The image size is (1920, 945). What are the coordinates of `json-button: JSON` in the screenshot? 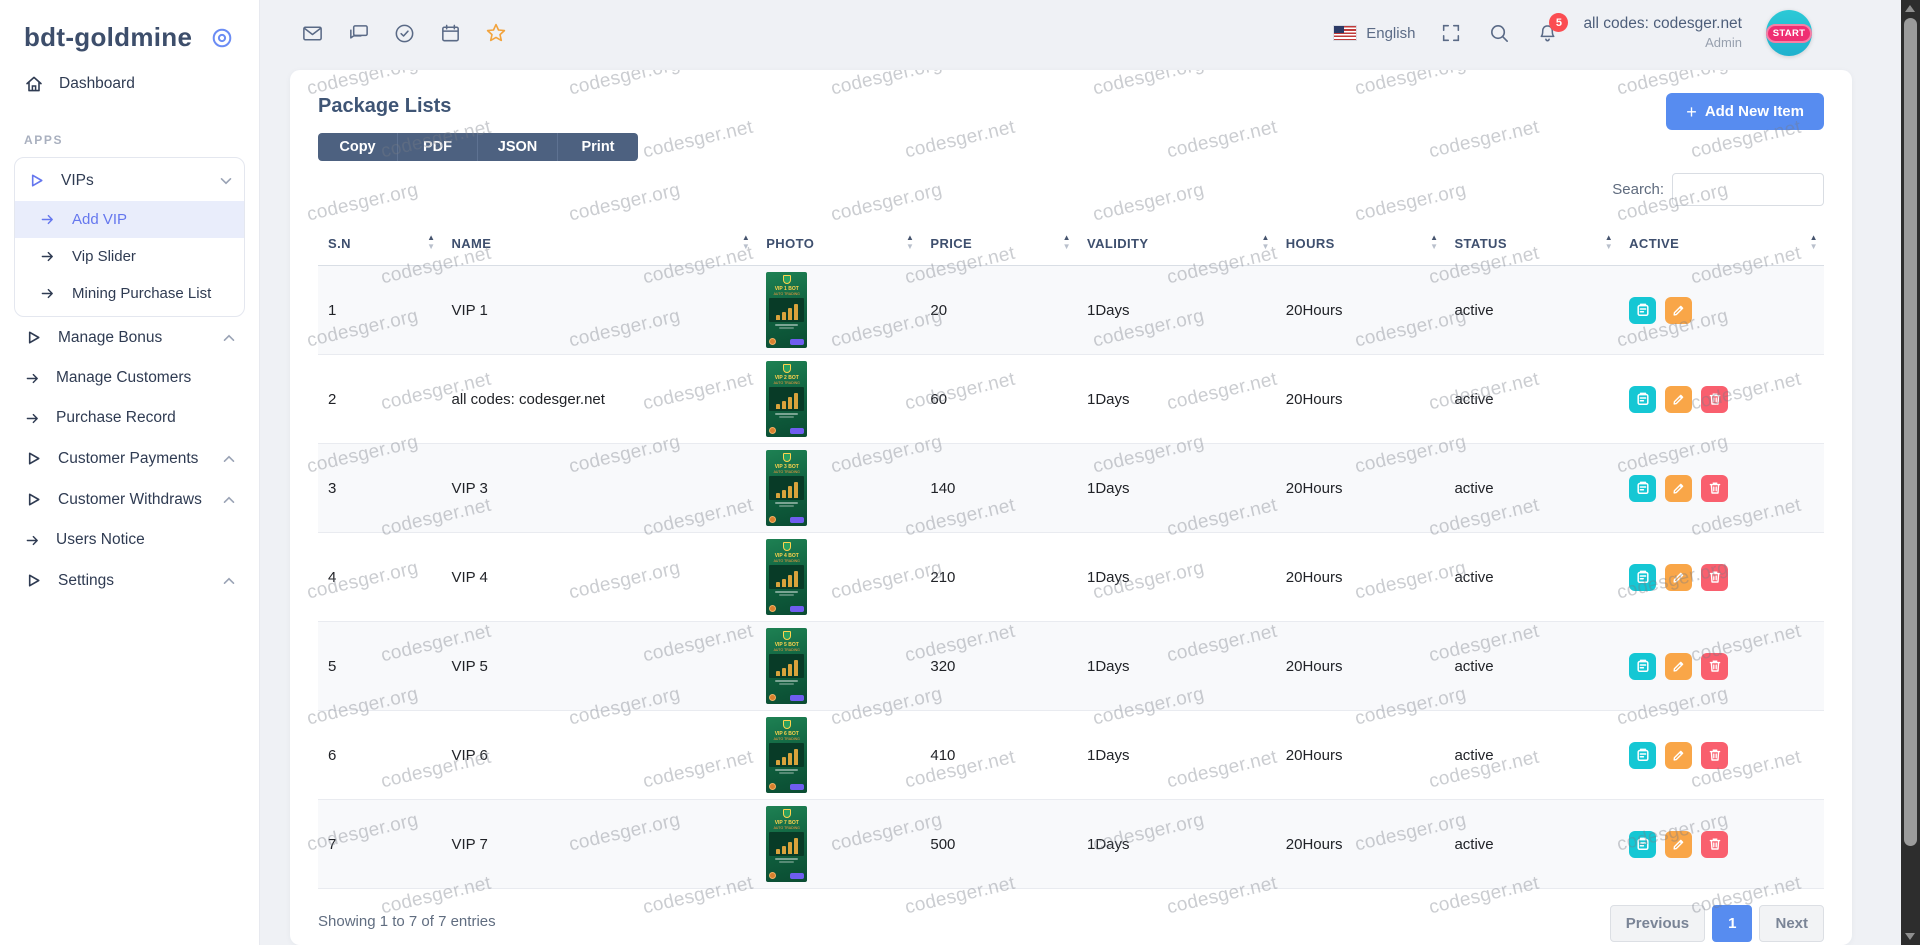 It's located at (518, 147).